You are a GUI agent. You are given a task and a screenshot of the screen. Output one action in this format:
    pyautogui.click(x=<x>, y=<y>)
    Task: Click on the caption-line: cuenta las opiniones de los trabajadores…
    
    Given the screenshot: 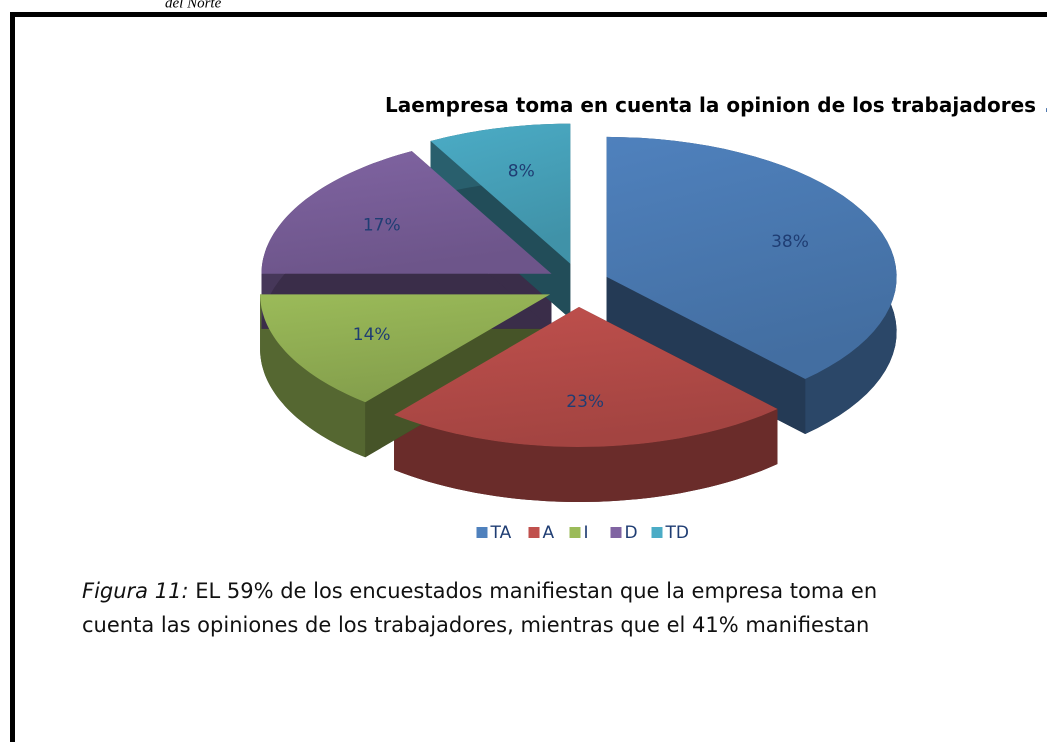 What is the action you would take?
    pyautogui.click(x=475, y=625)
    